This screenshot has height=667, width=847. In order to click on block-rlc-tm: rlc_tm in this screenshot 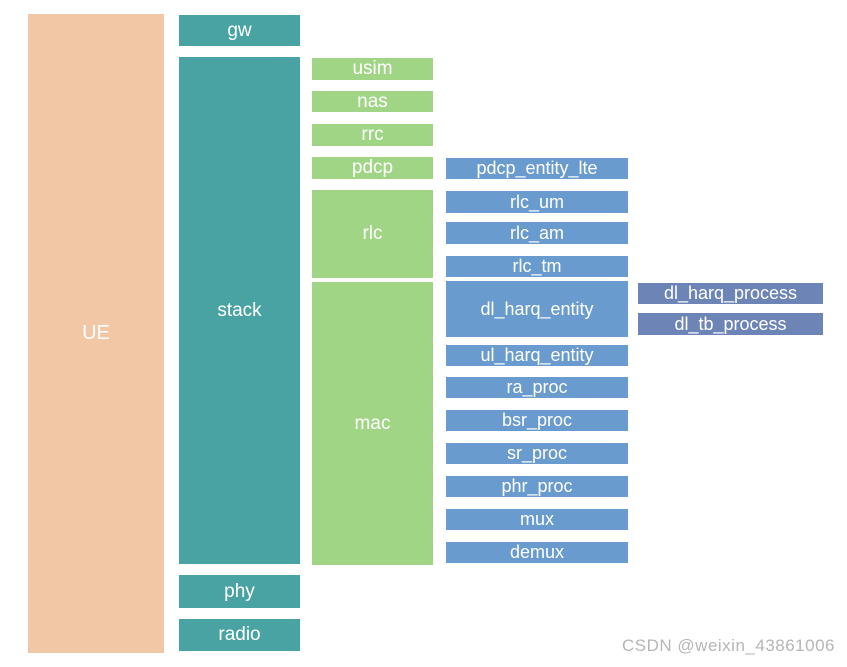, I will do `click(537, 266)`.